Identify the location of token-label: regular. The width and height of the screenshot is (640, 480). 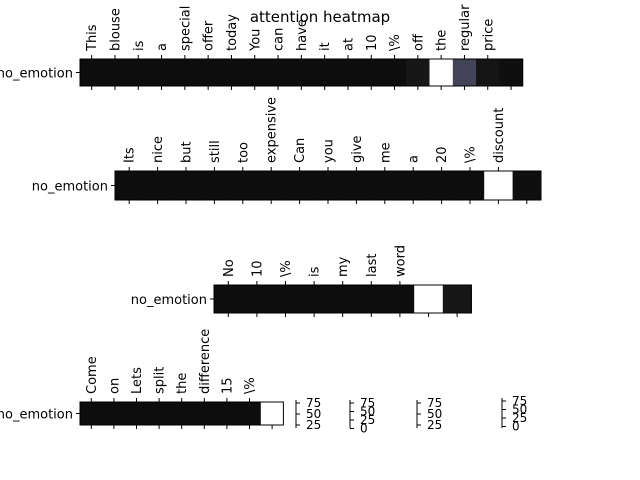
(465, 27).